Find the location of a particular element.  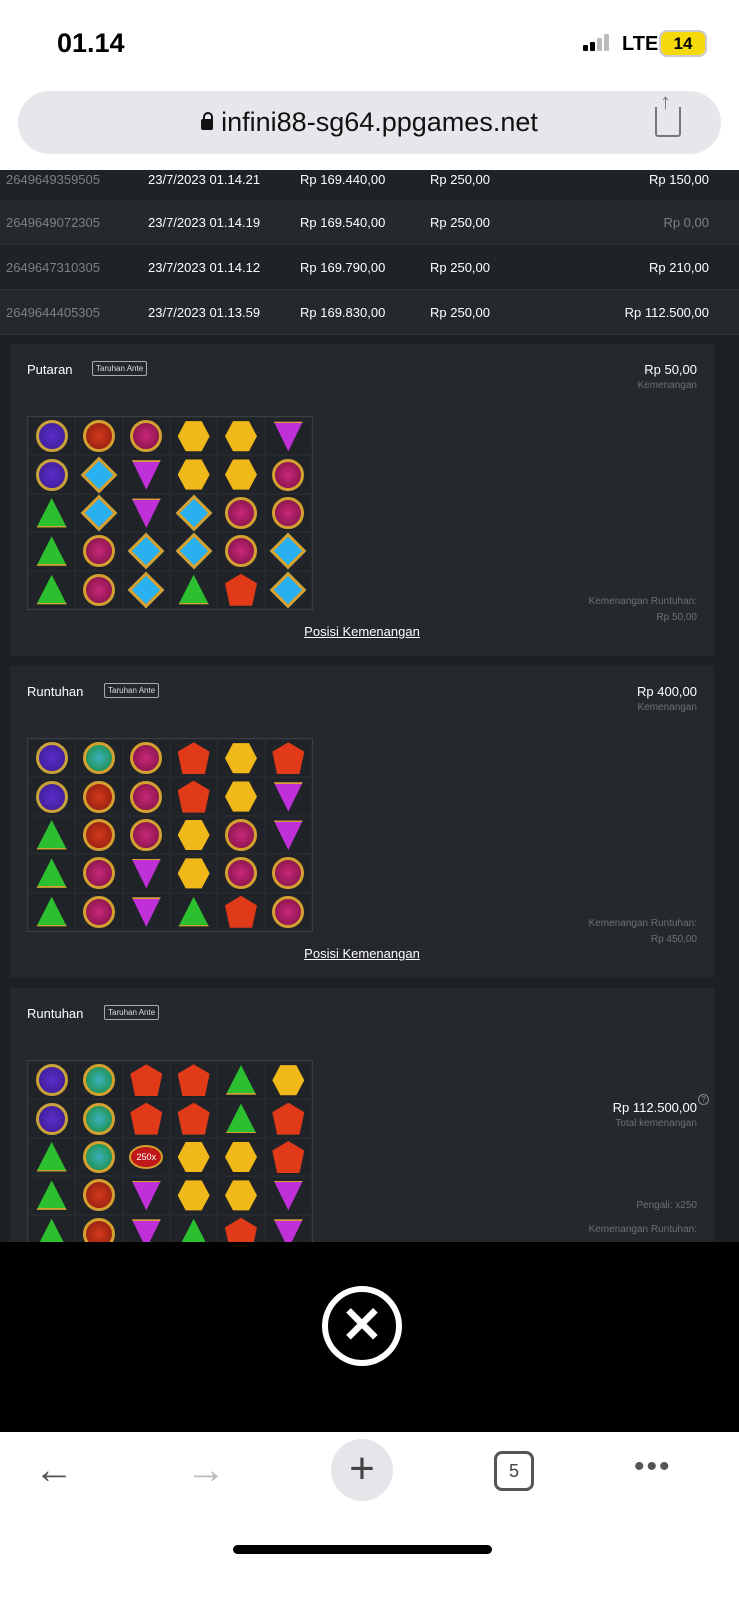

close-button: ✕ is located at coordinates (362, 1326).